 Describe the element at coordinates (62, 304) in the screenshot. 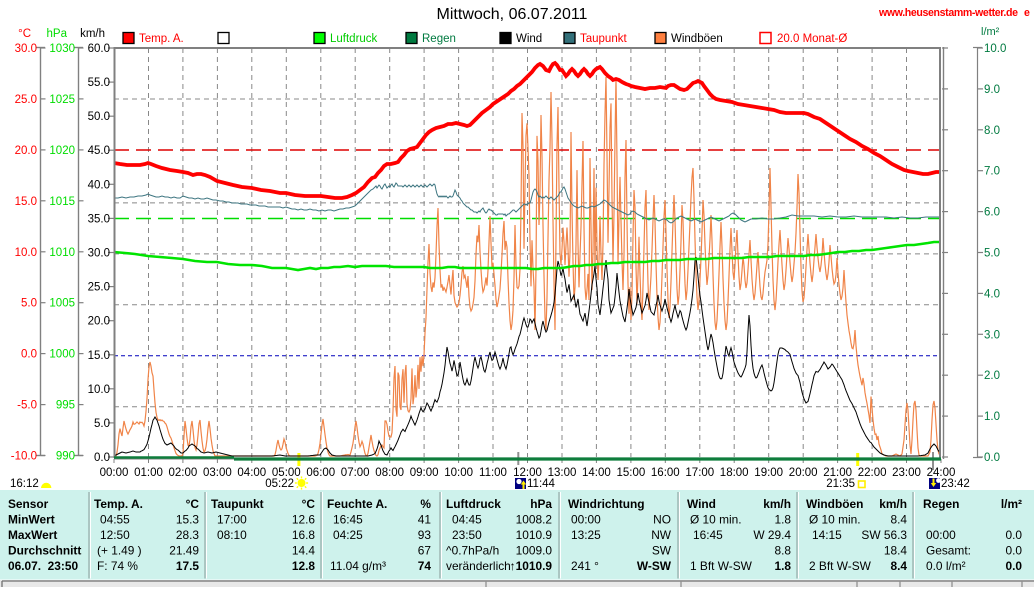

I see `svg-text: 1005` at that location.